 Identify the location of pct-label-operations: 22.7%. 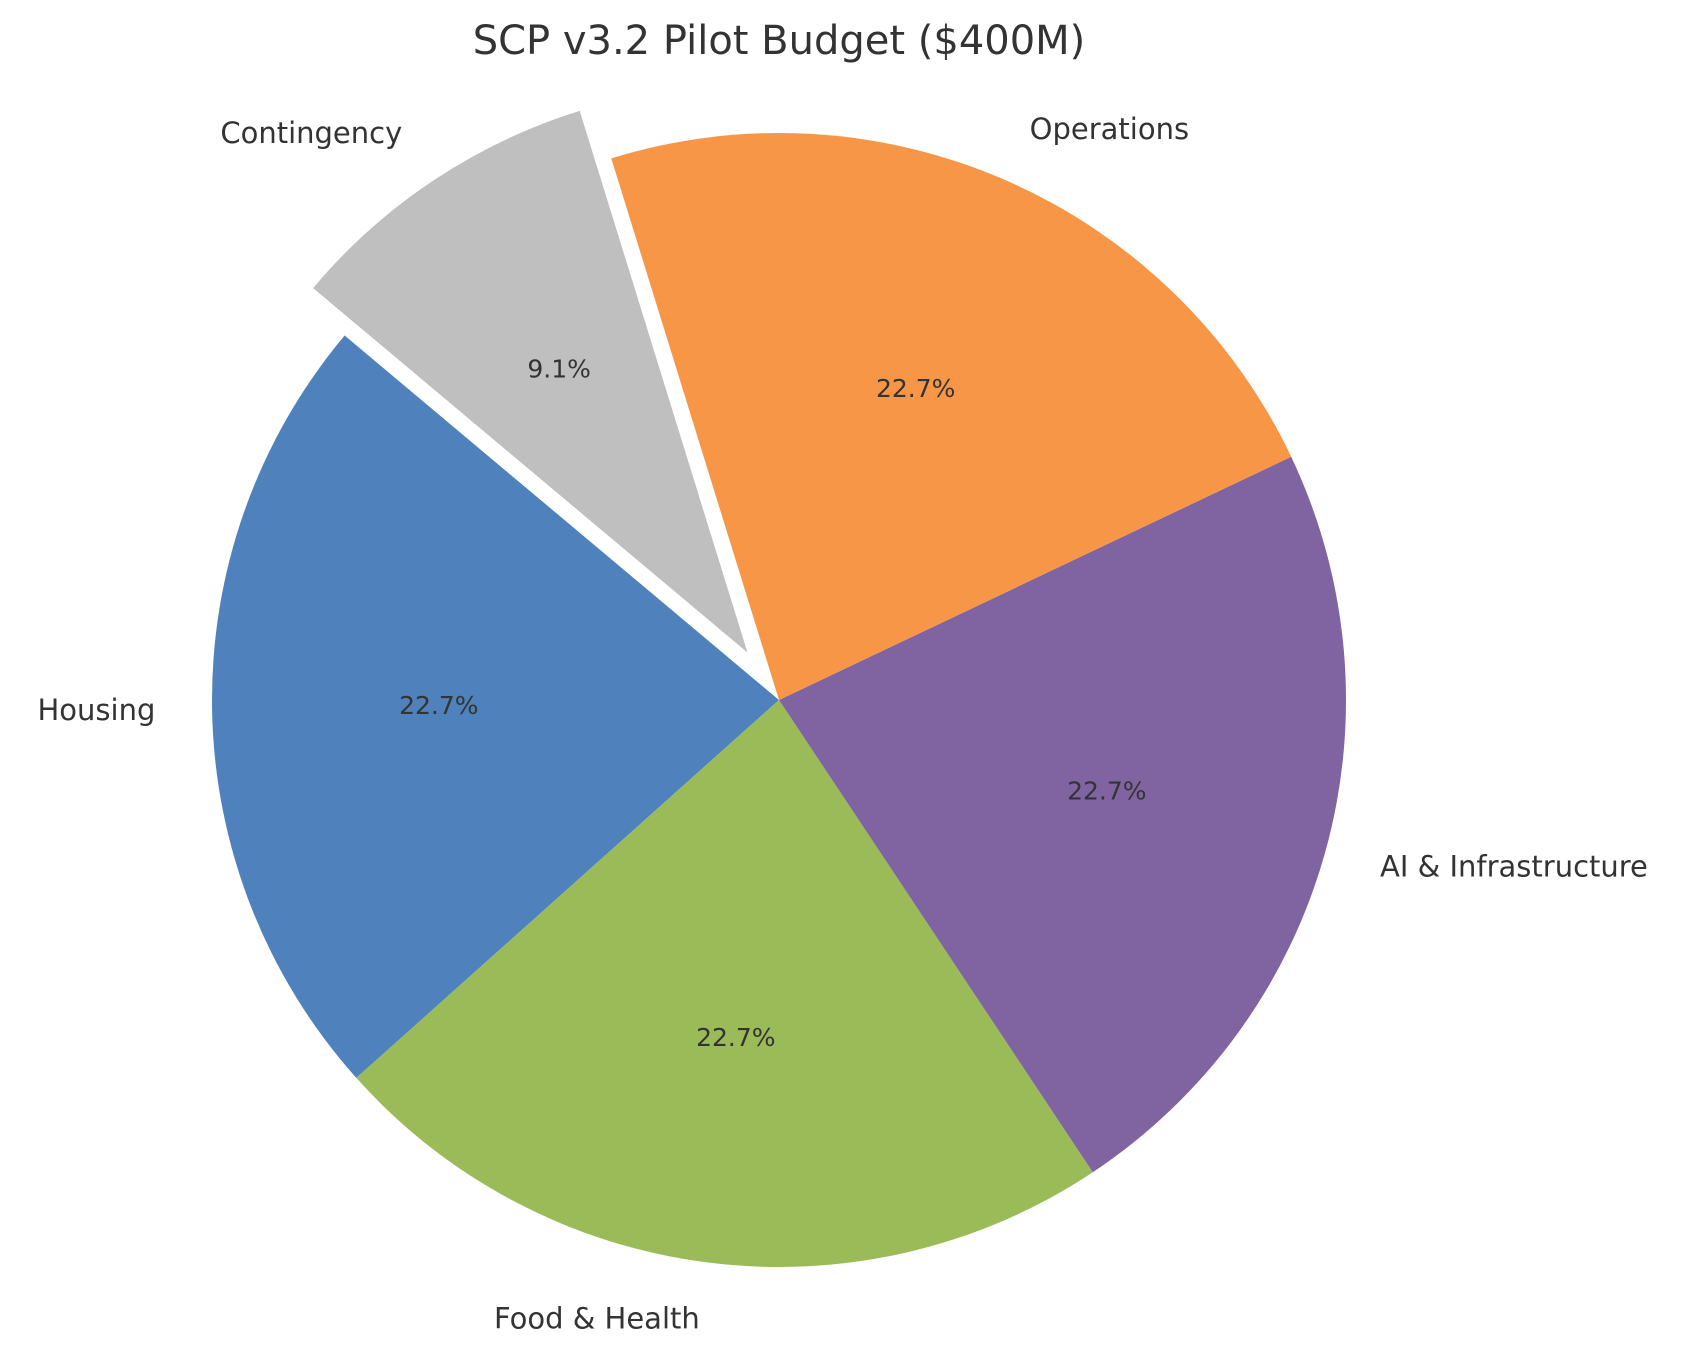
(915, 388).